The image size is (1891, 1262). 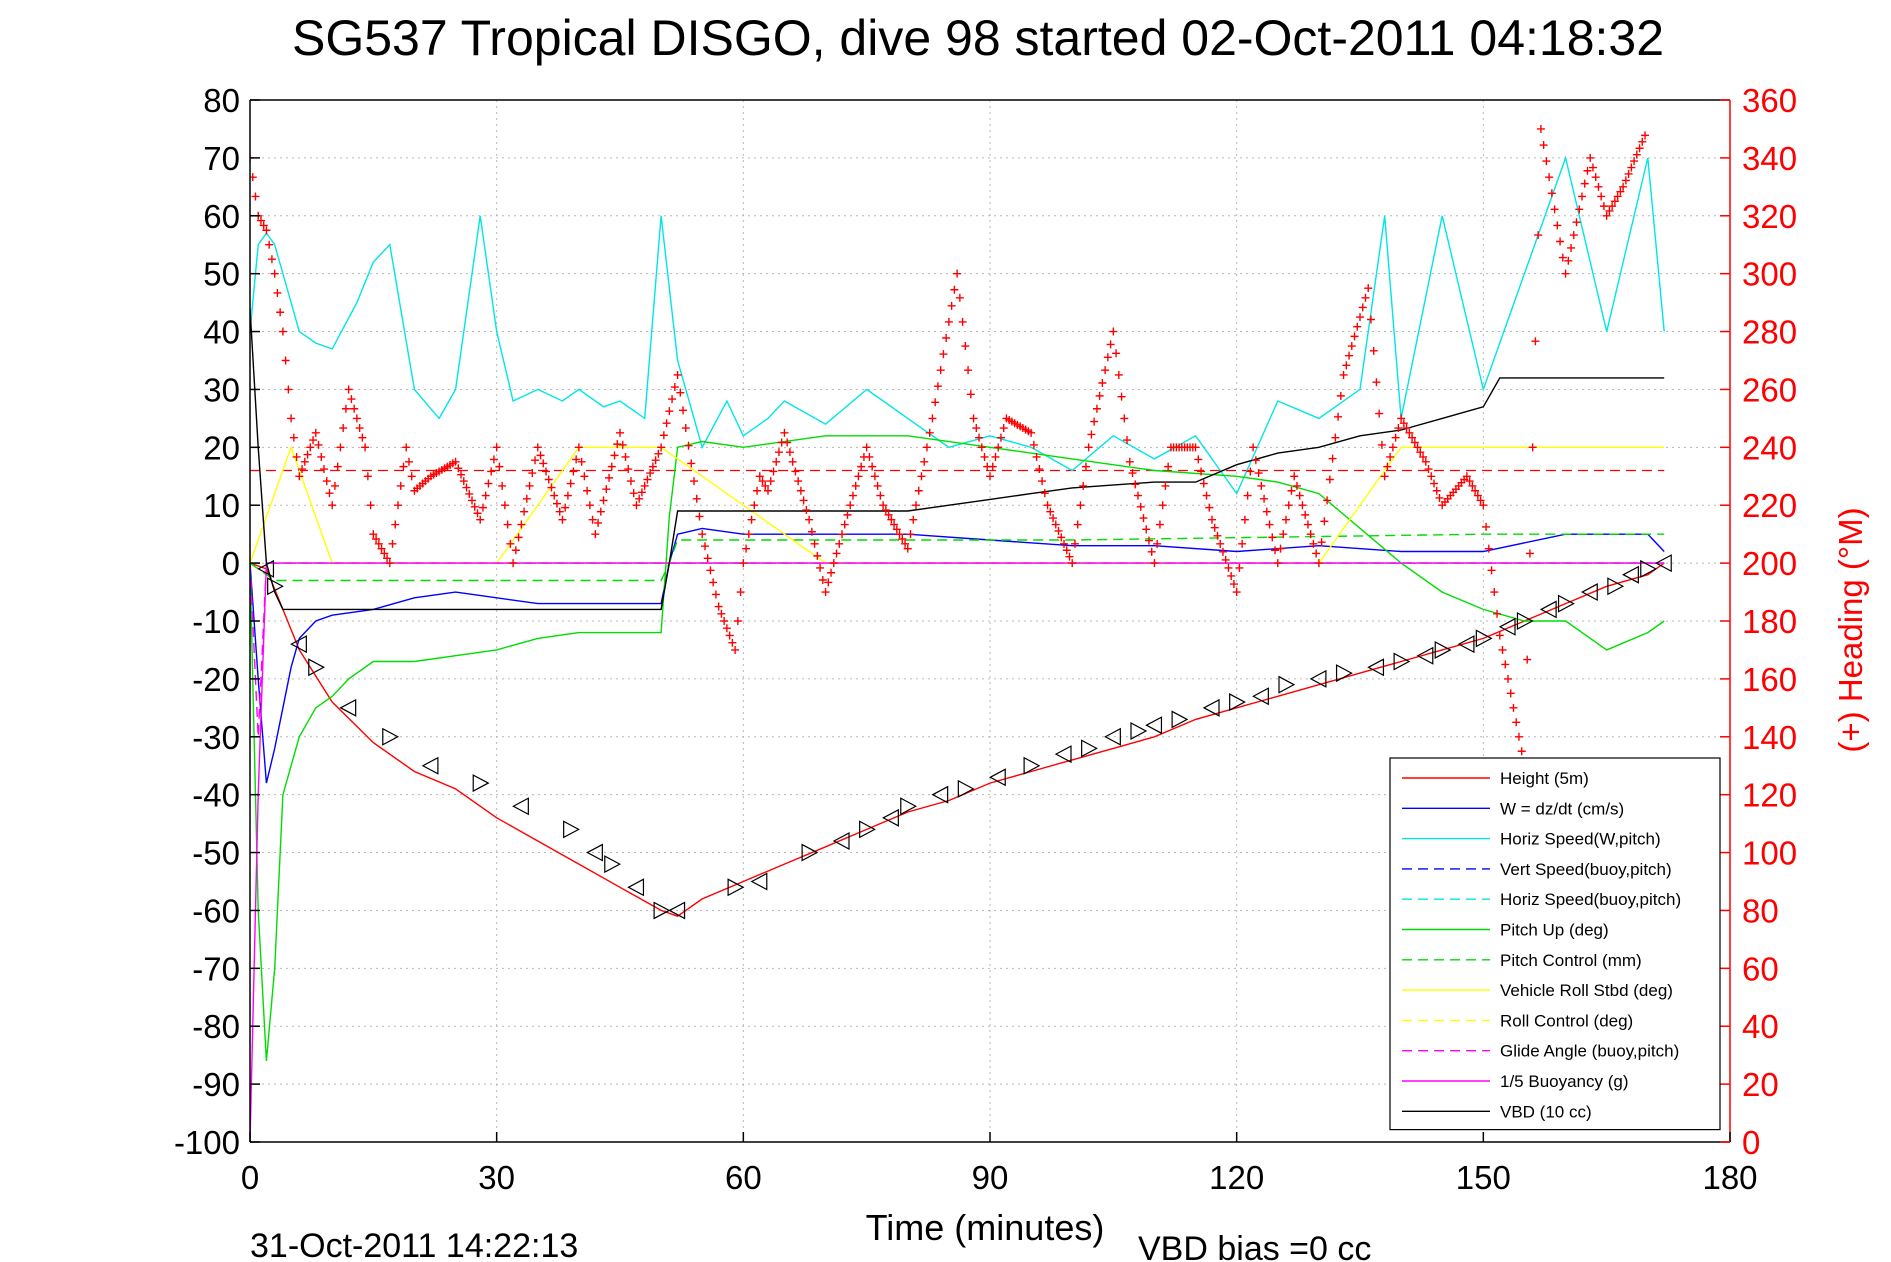 I want to click on y-tick-label-right: 220, so click(x=1769, y=505).